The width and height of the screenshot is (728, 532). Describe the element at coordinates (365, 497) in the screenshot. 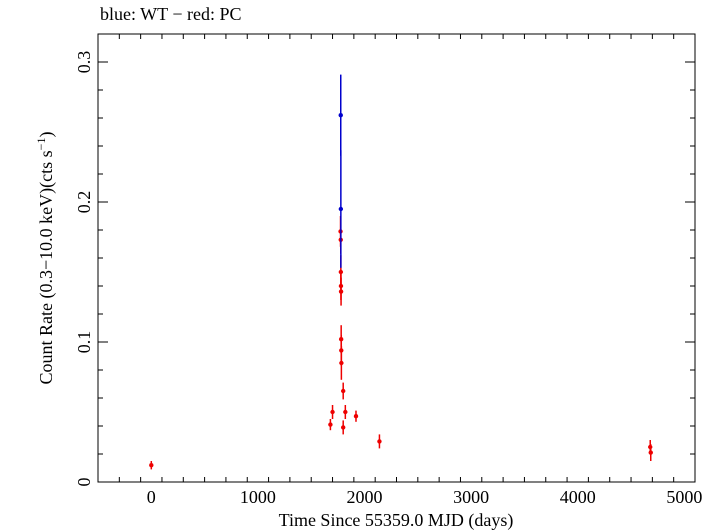

I see `x-tick-label: 2000` at that location.